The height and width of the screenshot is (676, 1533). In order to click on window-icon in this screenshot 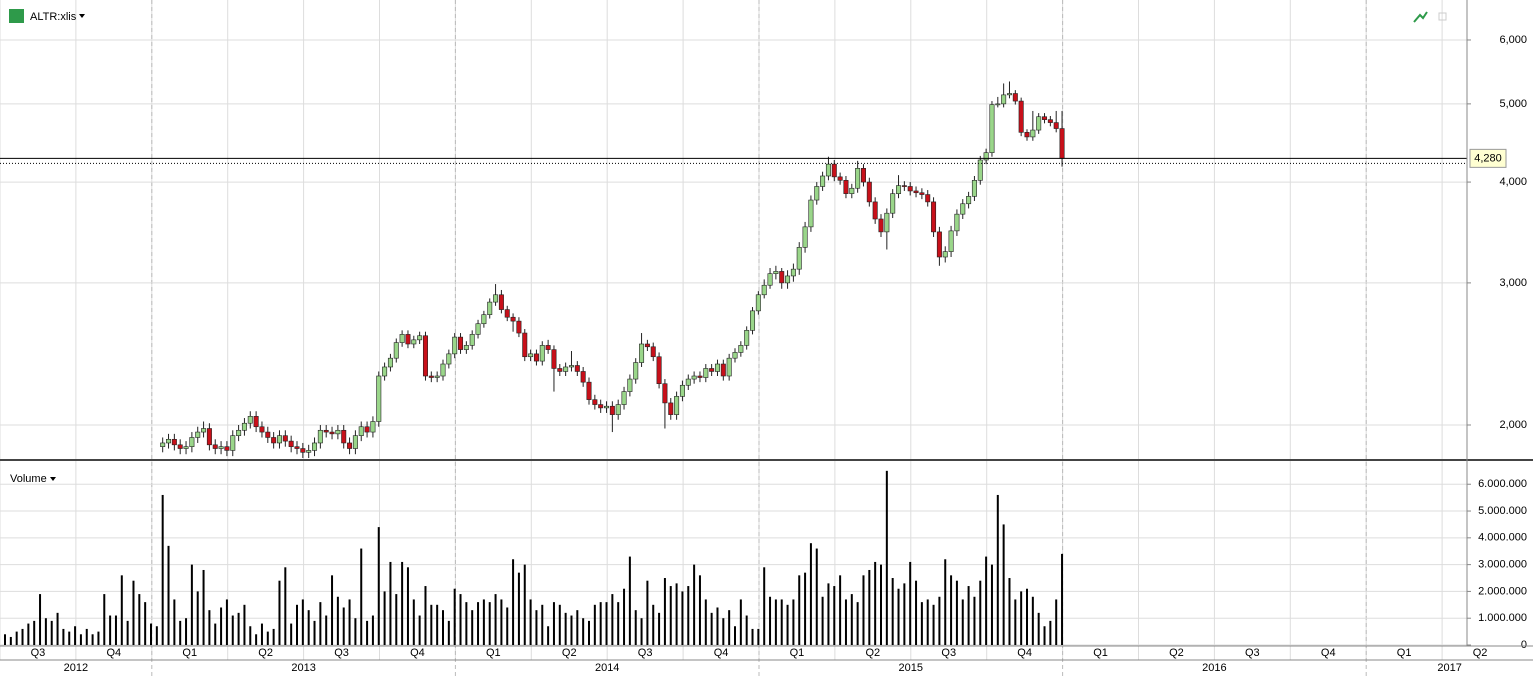, I will do `click(1442, 16)`.